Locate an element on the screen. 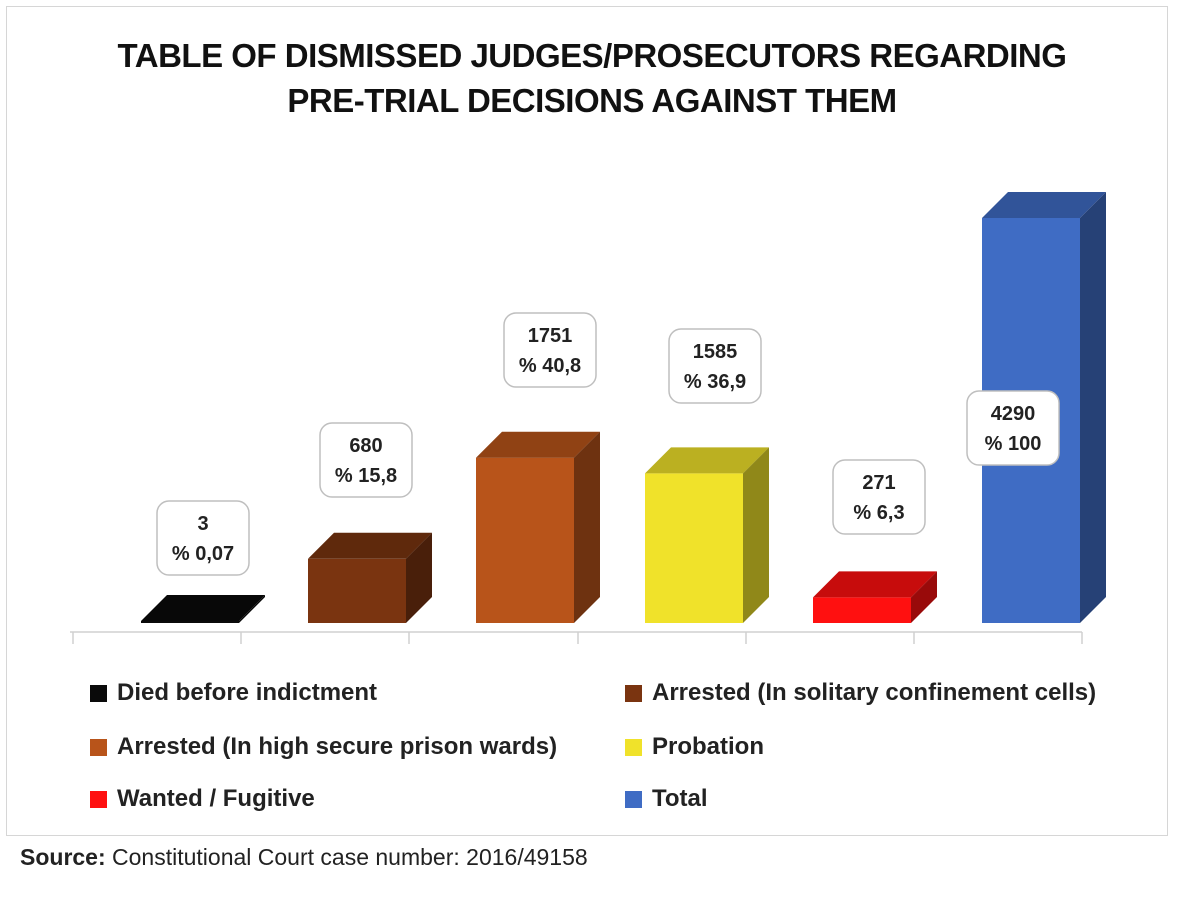 The width and height of the screenshot is (1200, 900). data-label-value-high-secure: 1751 is located at coordinates (550, 336).